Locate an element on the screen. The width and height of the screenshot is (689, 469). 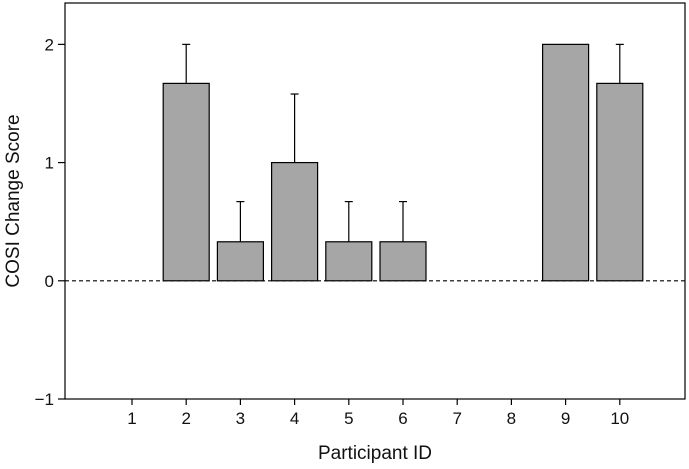
x-tick-label: 2 is located at coordinates (185, 418).